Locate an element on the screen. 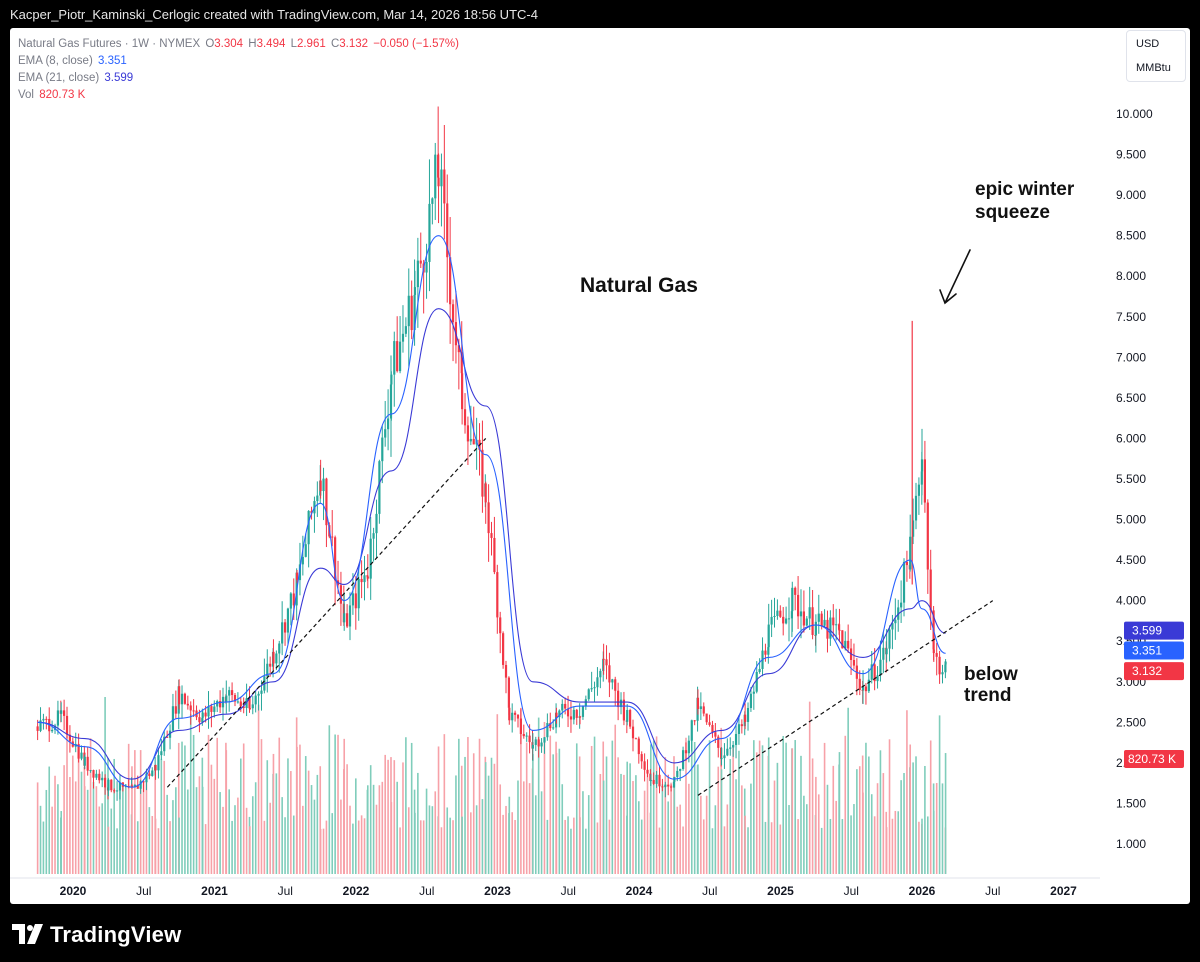 This screenshot has width=1200, height=962. legend-ema21-row: EMA (21, close) 3.599 is located at coordinates (239, 78).